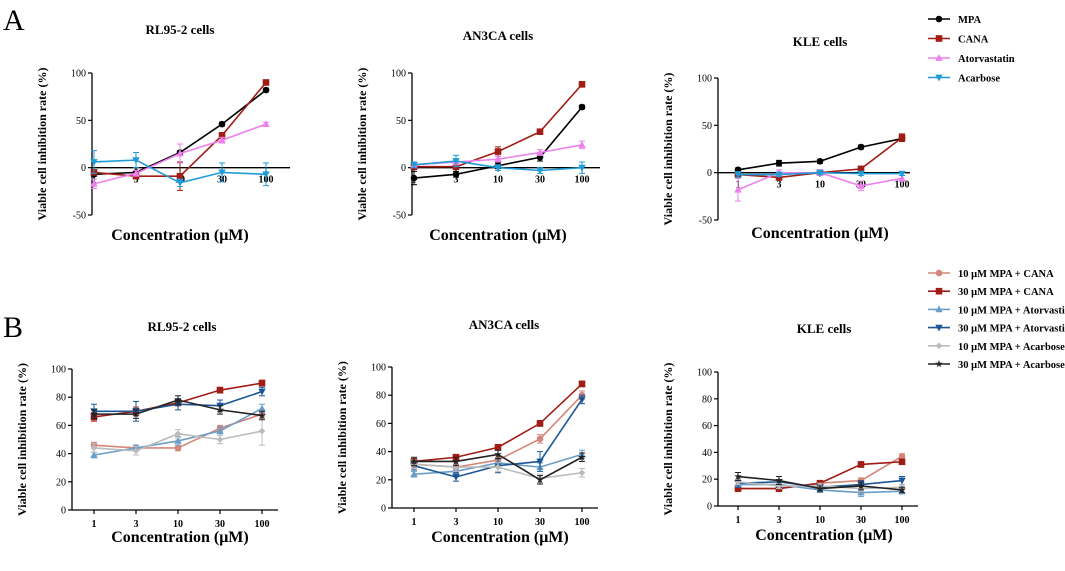 This screenshot has width=1065, height=571. Describe the element at coordinates (1006, 292) in the screenshot. I see `legend-label: 30 μM MPA + CANA` at that location.